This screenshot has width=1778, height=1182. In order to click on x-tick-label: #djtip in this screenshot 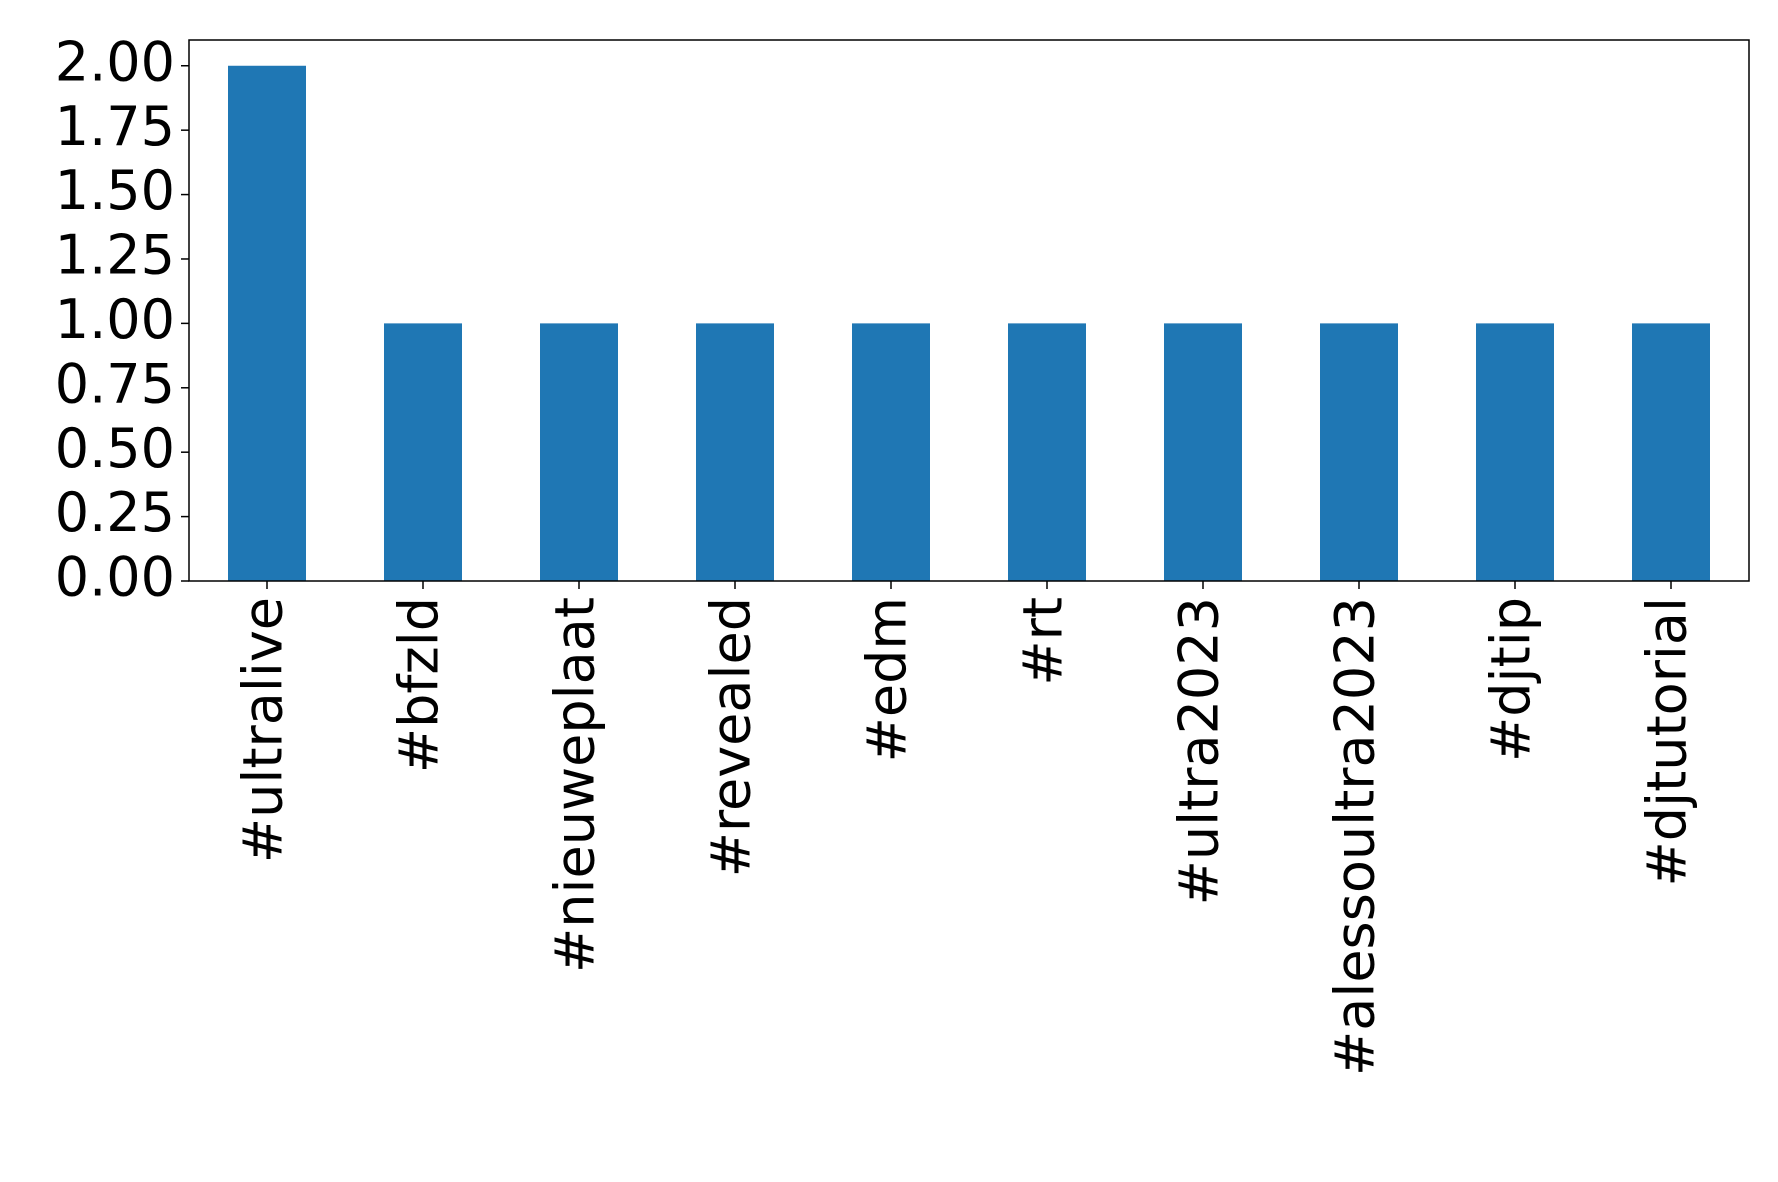, I will do `click(1511, 679)`.